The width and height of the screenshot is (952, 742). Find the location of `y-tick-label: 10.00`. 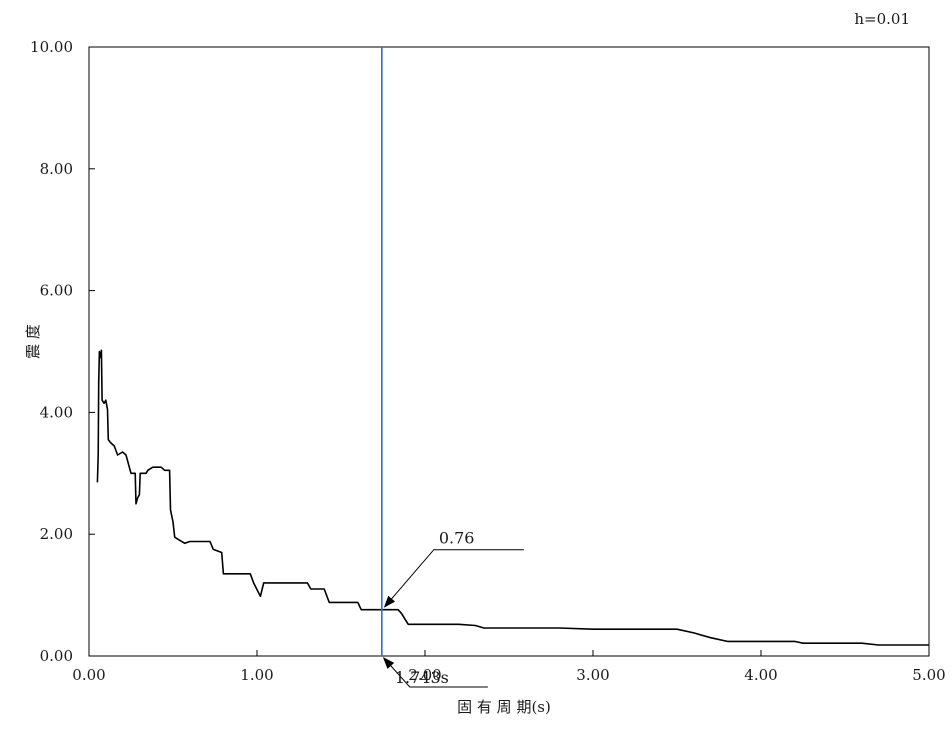

y-tick-label: 10.00 is located at coordinates (51, 47).